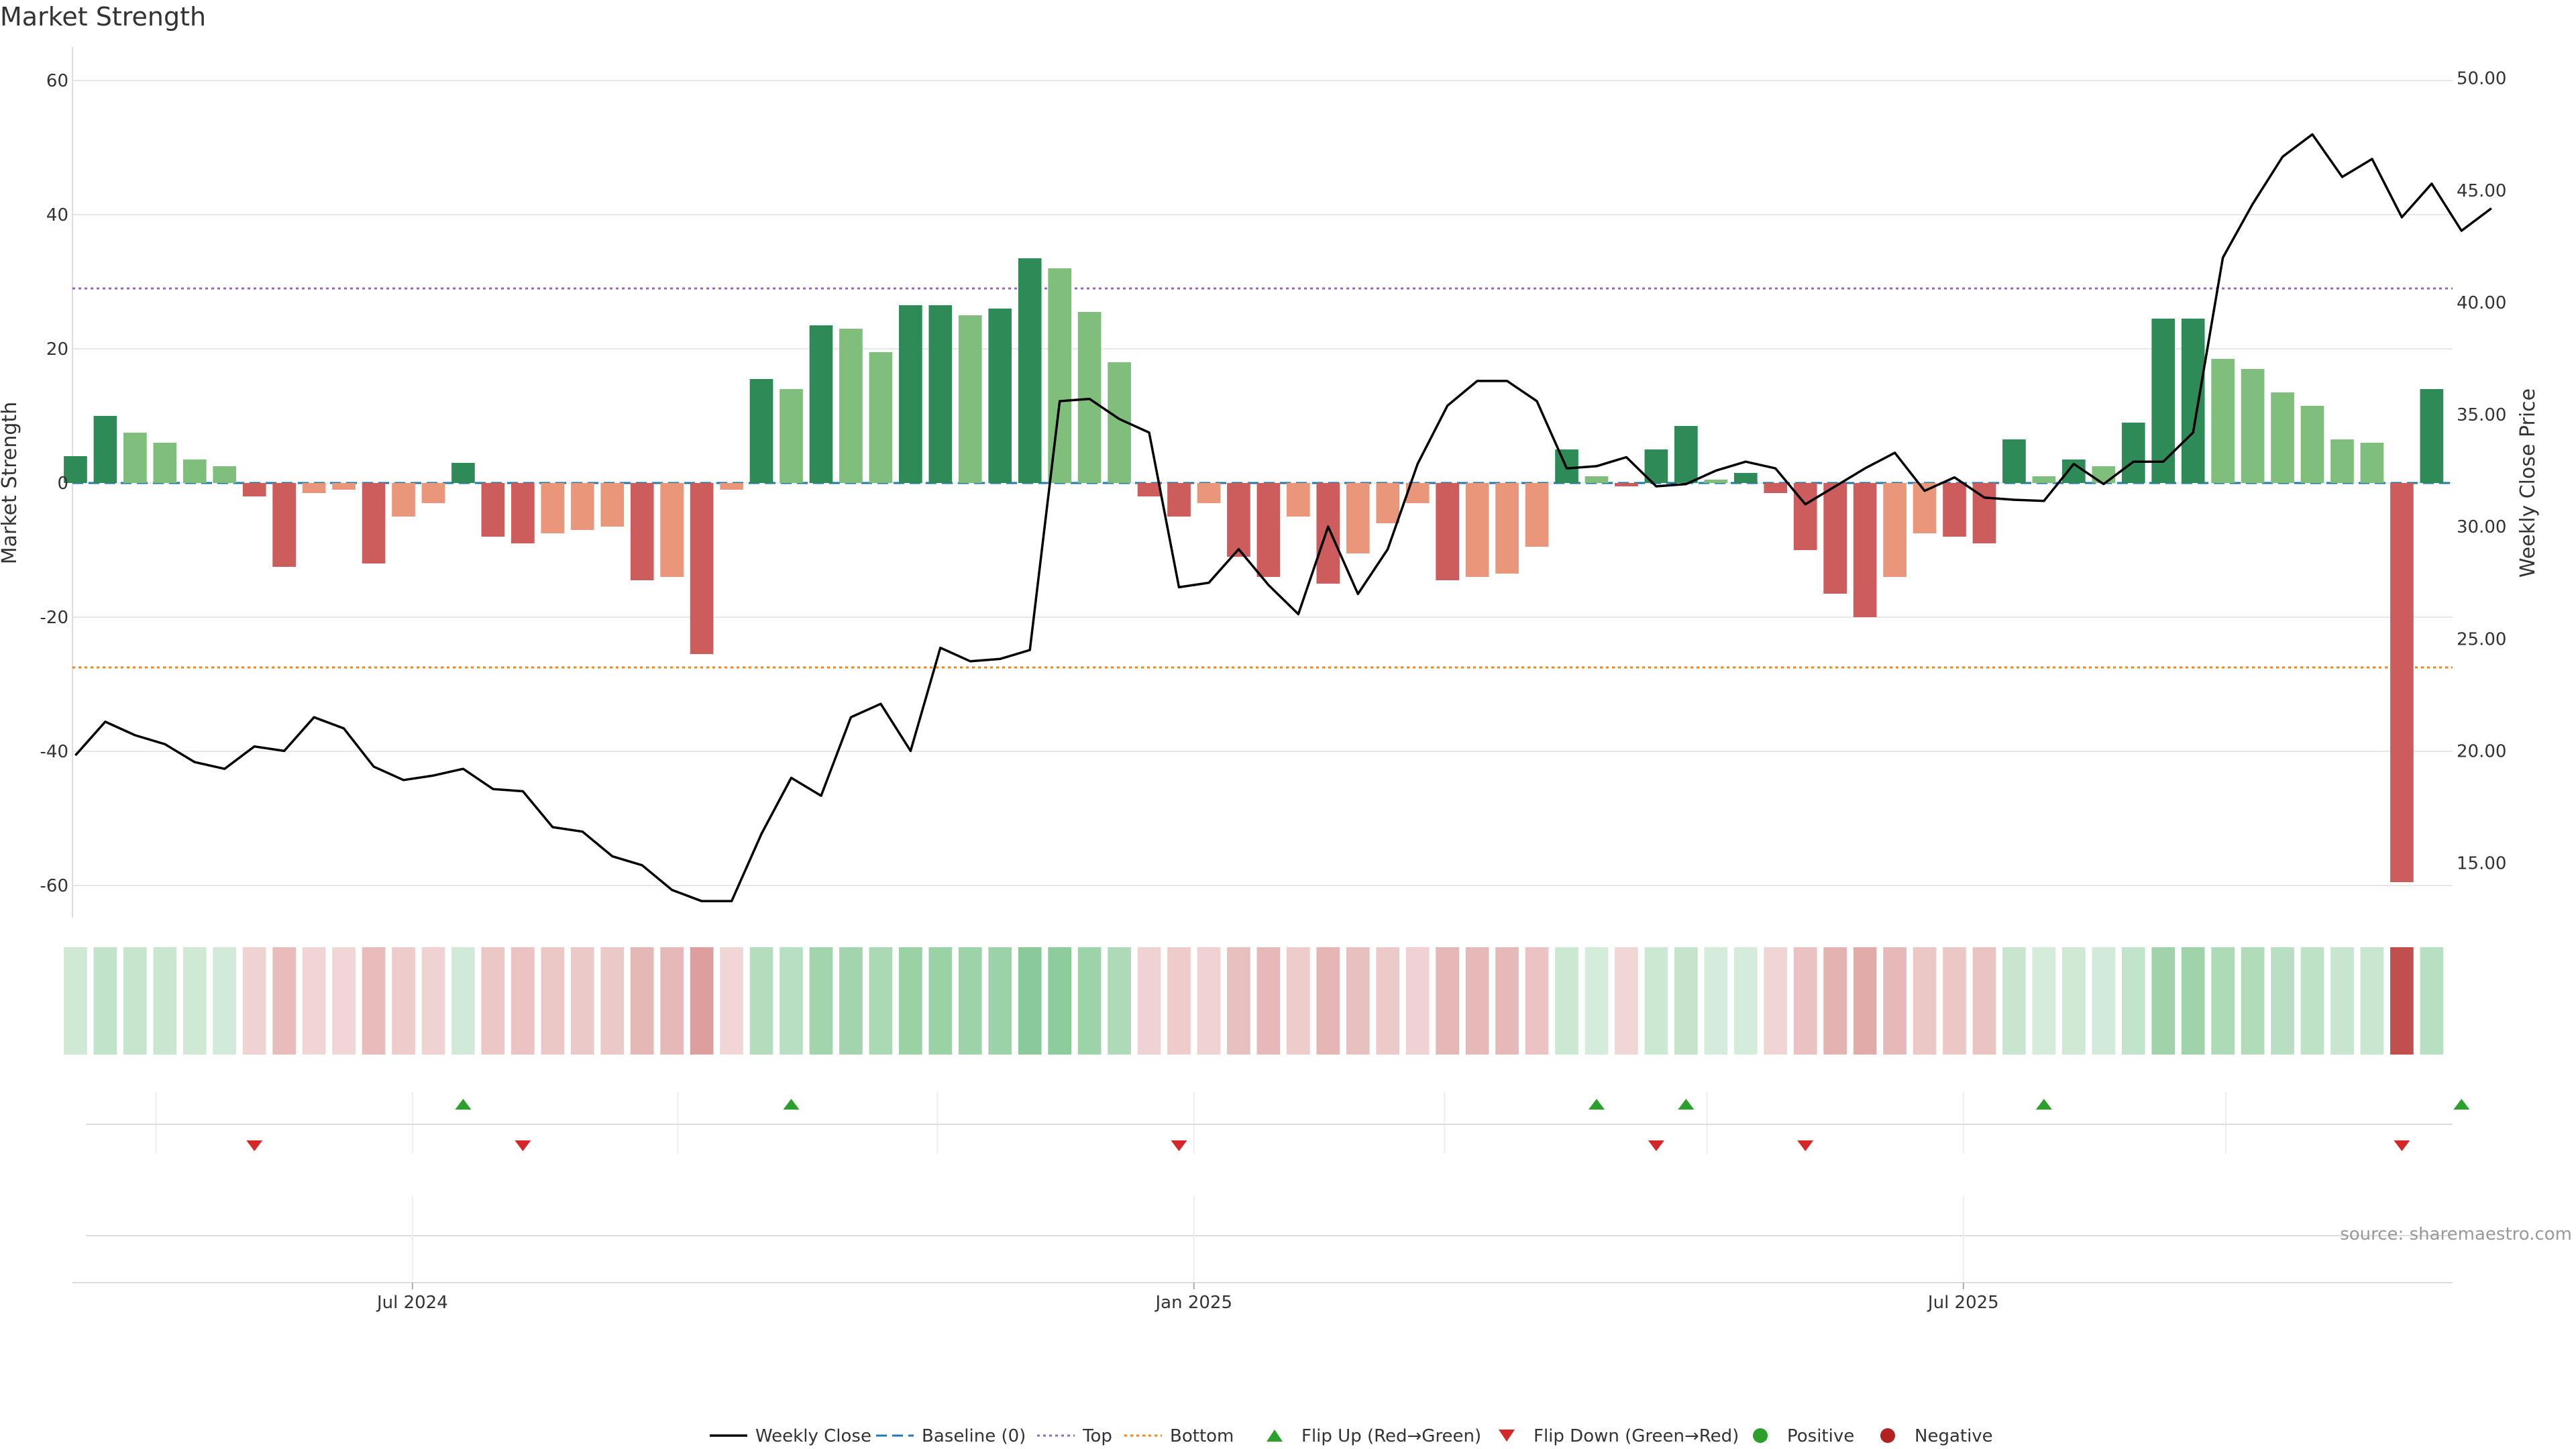  What do you see at coordinates (2528, 483) in the screenshot?
I see `y2-axis-title: Weekly Close Price` at bounding box center [2528, 483].